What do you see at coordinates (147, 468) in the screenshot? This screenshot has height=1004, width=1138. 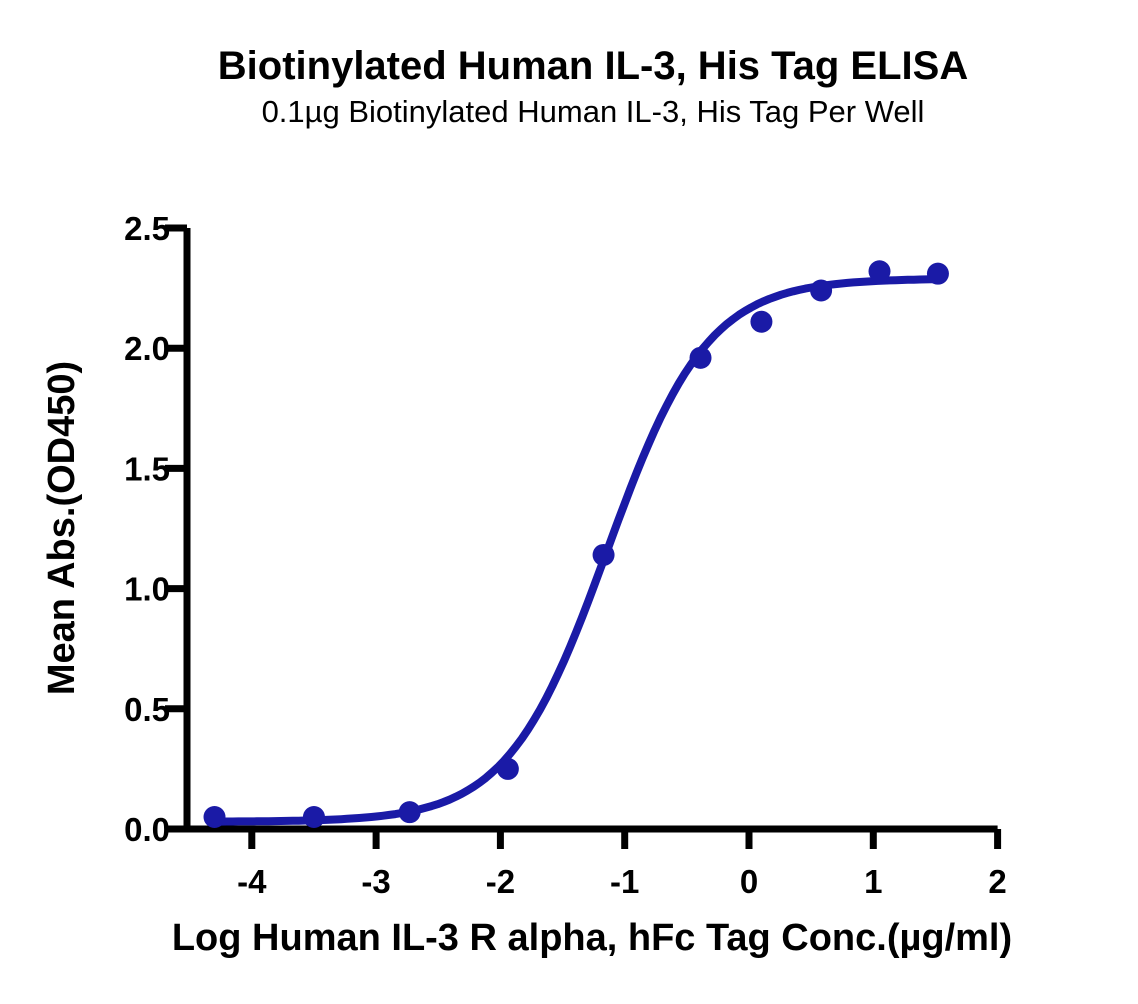 I see `y-tick-label: 1.5` at bounding box center [147, 468].